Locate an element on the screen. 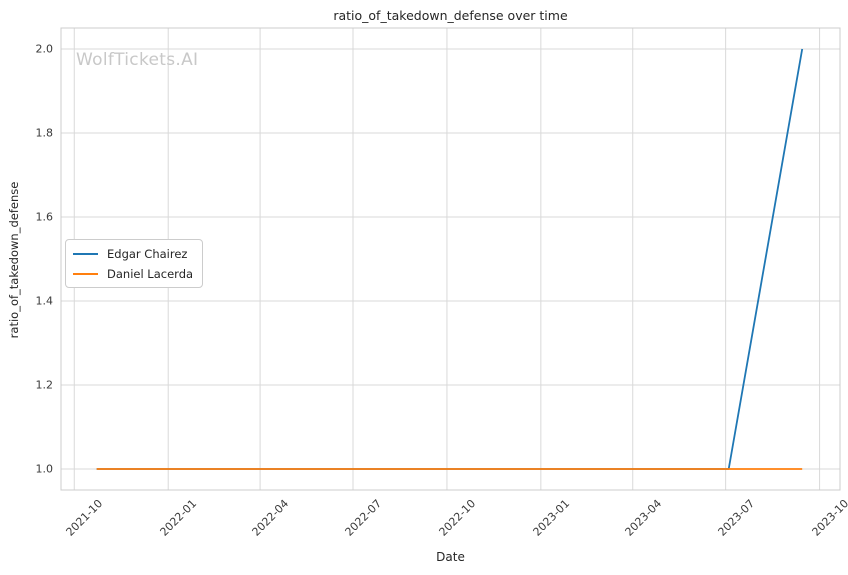  y-axis-label: ratio_of_takedown_defense is located at coordinates (14, 260).